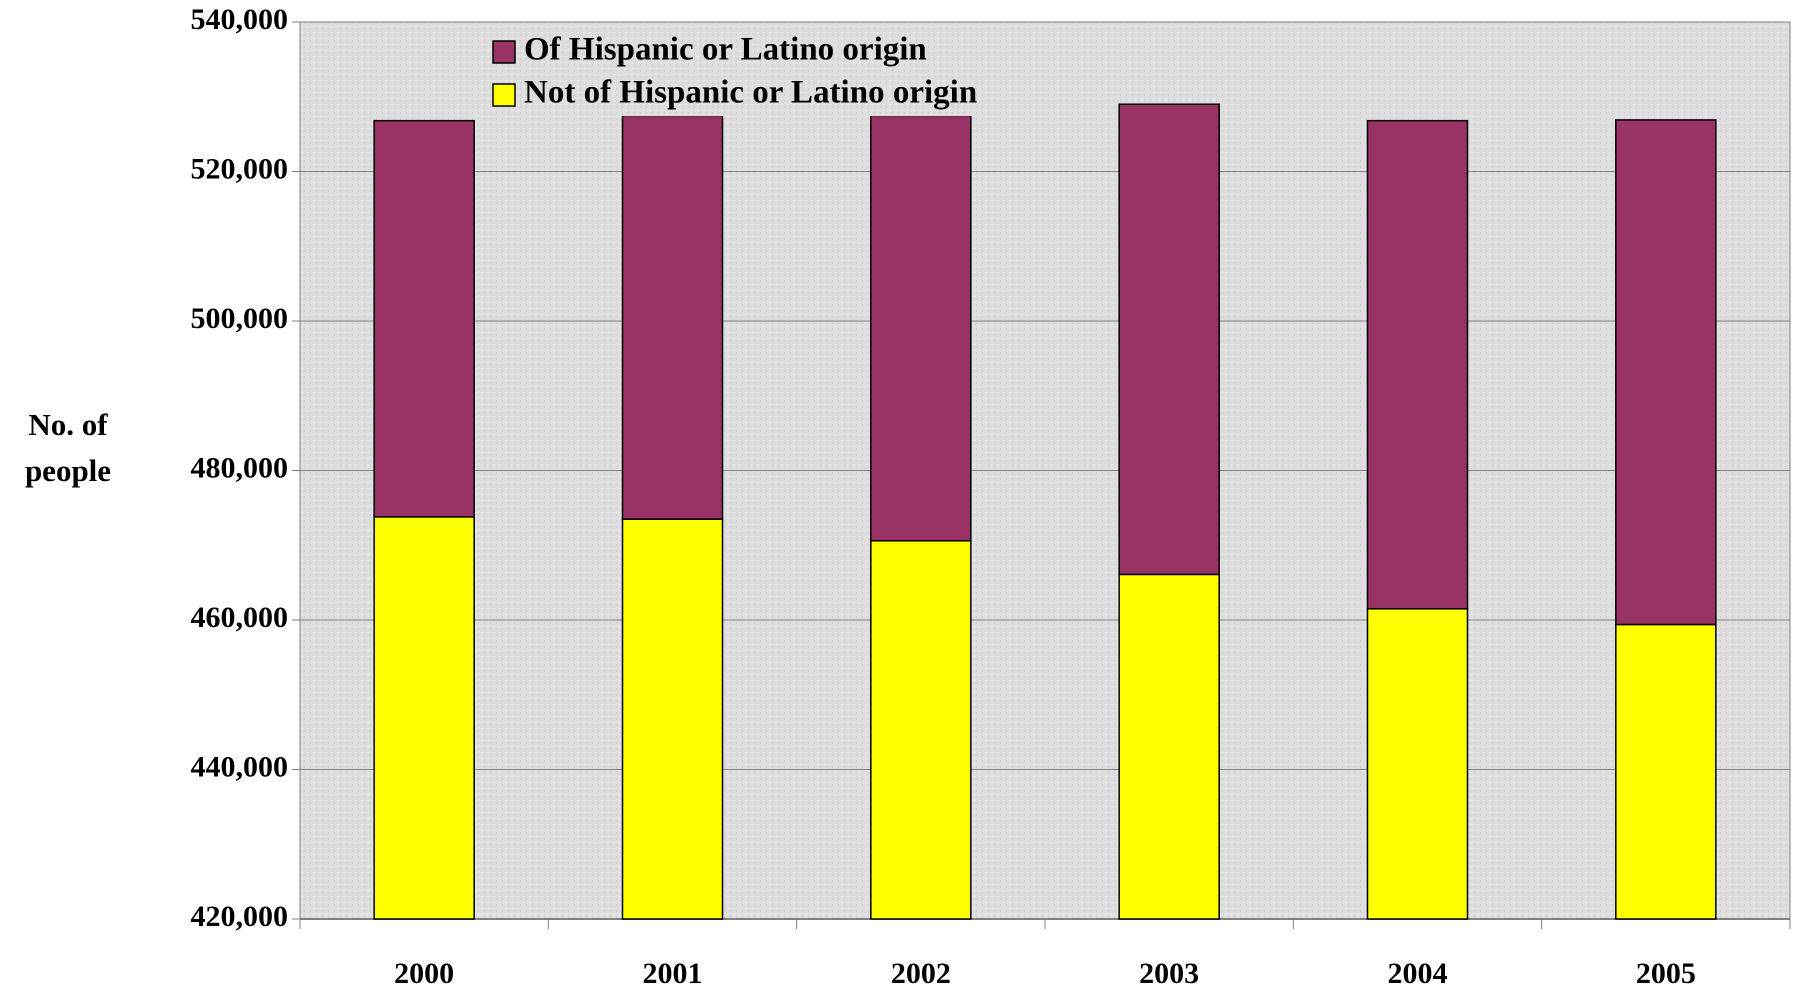  What do you see at coordinates (240, 617) in the screenshot?
I see `y-tick-label: 460,000` at bounding box center [240, 617].